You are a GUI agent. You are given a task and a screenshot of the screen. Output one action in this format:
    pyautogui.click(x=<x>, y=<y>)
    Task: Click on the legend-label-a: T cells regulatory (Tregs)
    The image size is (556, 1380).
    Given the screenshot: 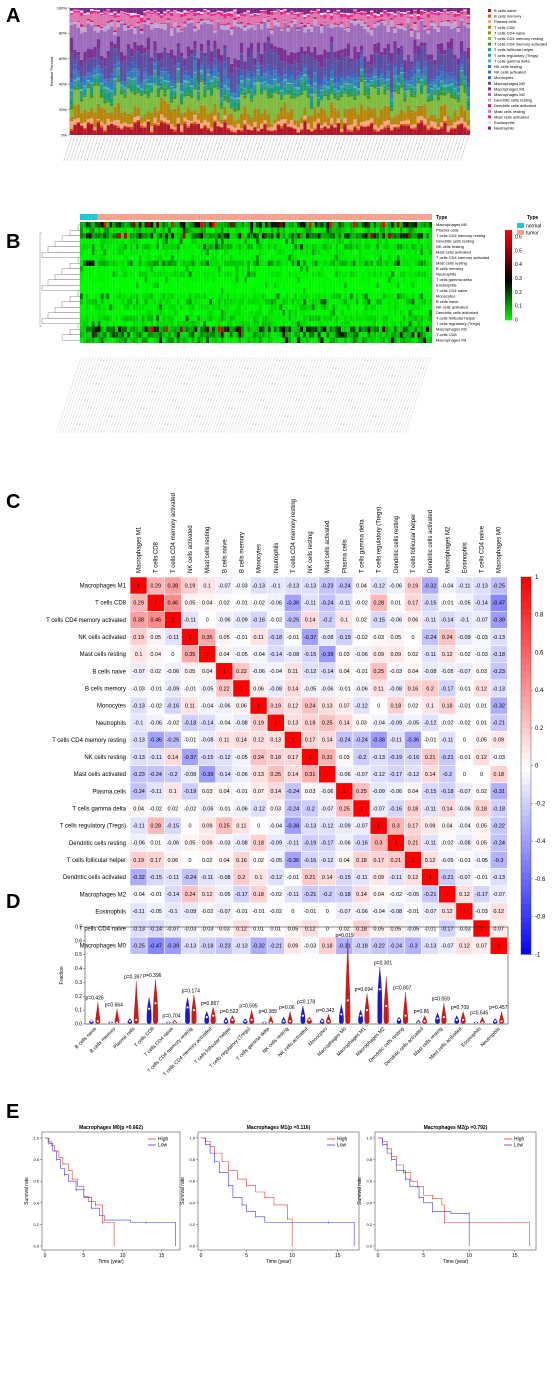 What is the action you would take?
    pyautogui.click(x=516, y=55)
    